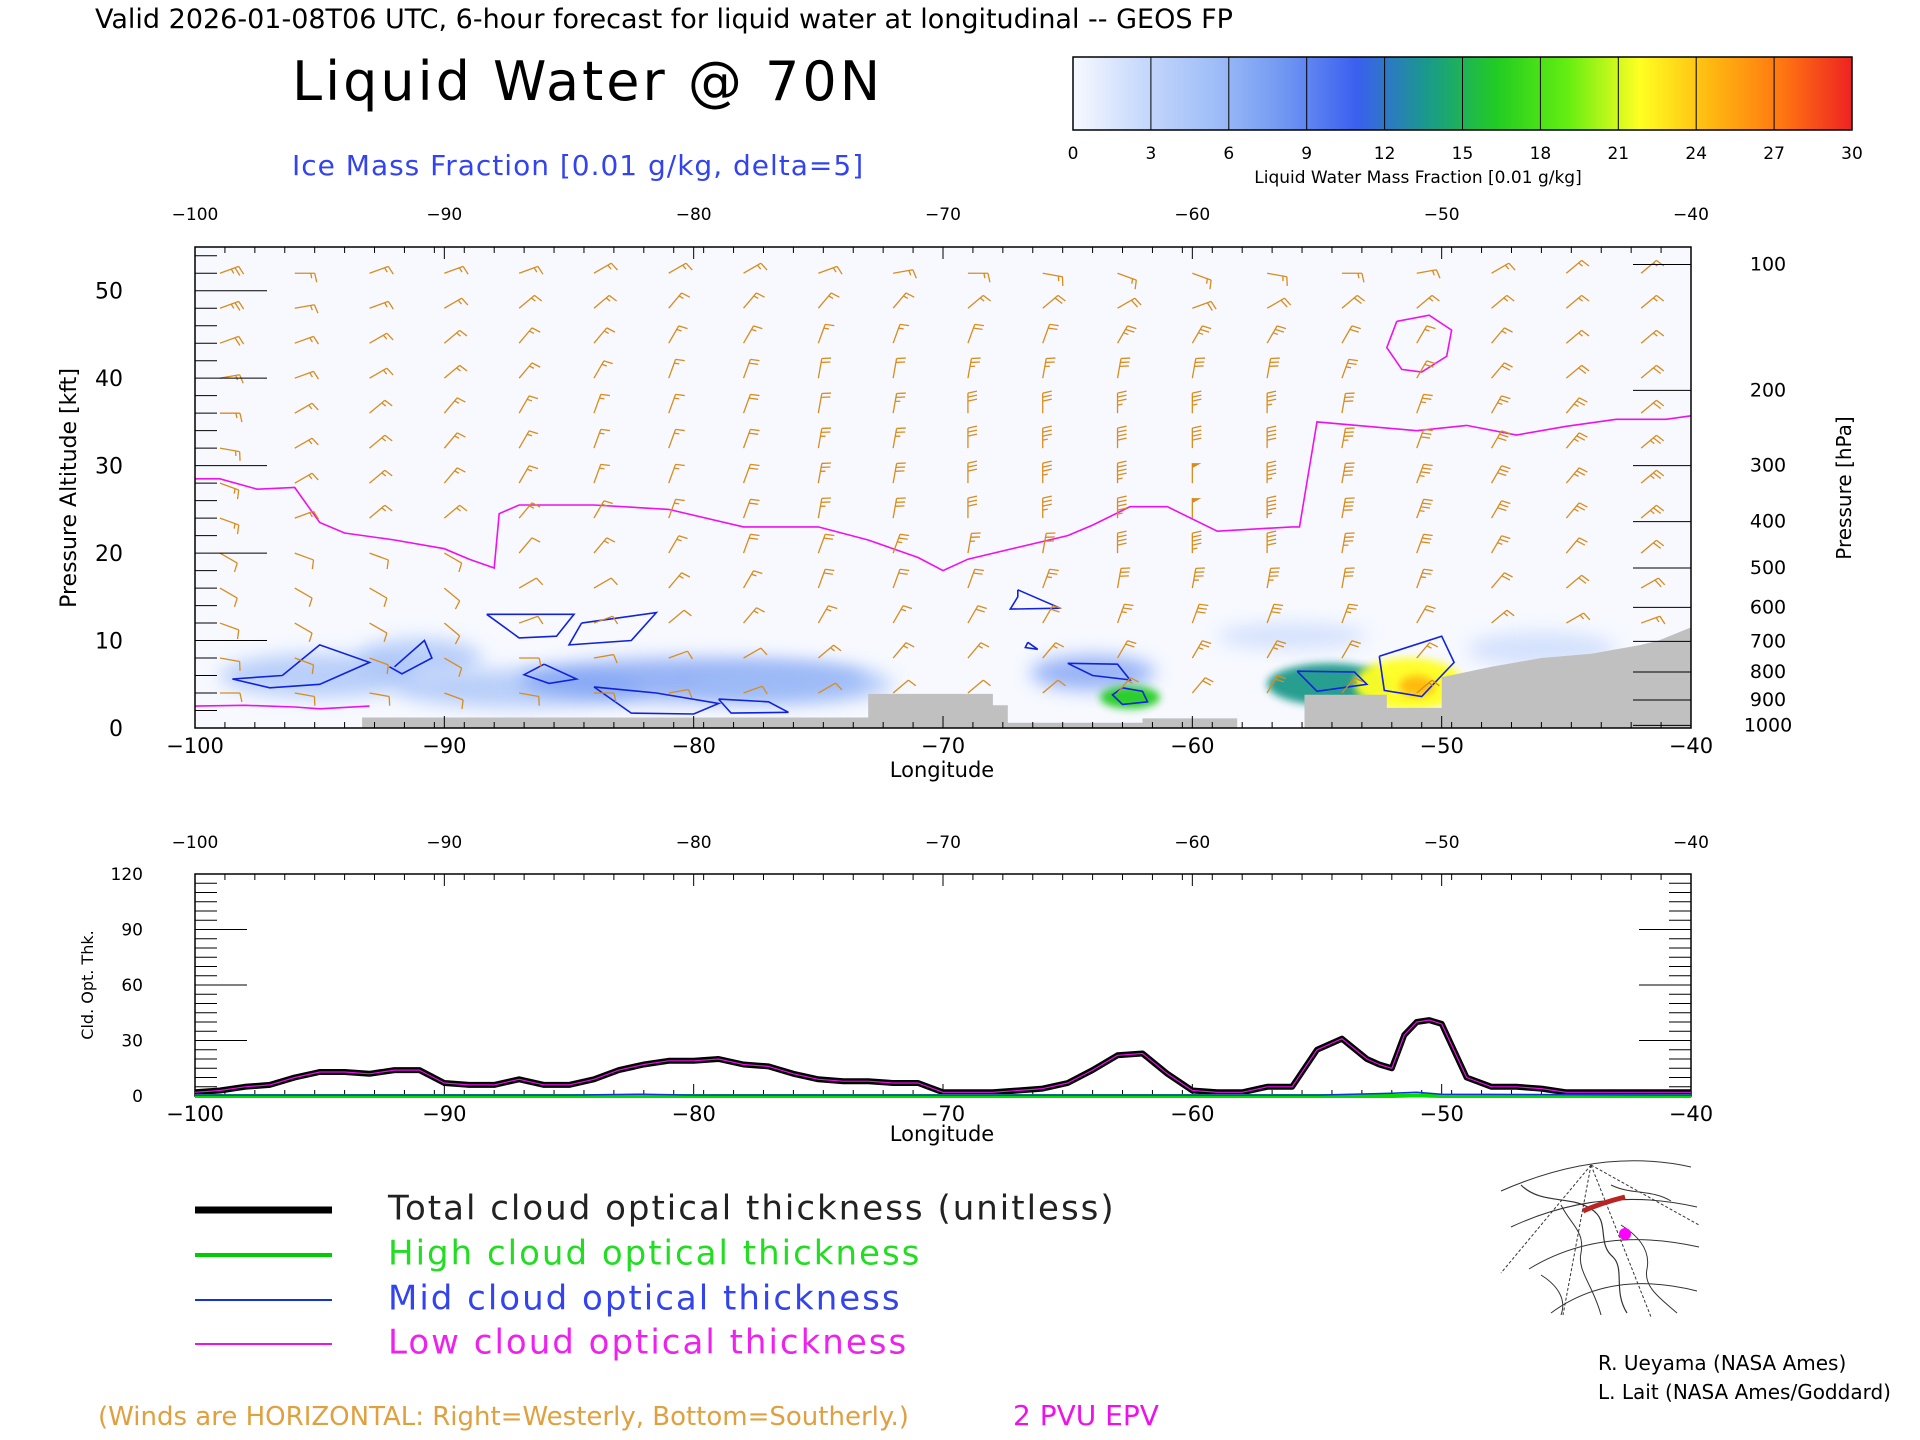 This screenshot has height=1440, width=1920. Describe the element at coordinates (1442, 746) in the screenshot. I see `x-tick-label: −50` at that location.